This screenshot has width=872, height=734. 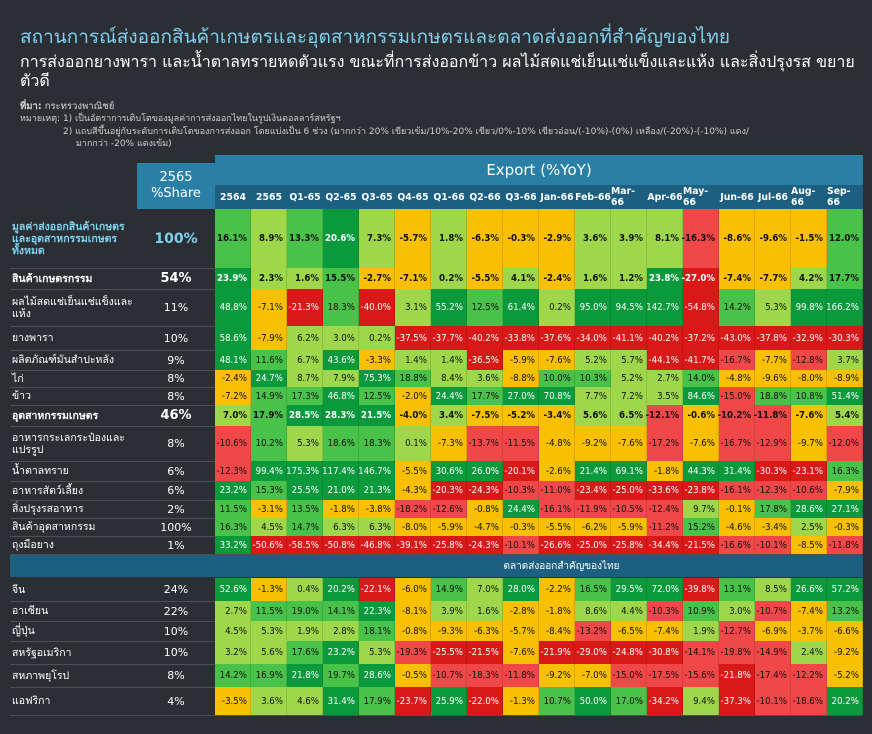 What do you see at coordinates (413, 360) in the screenshot?
I see `heatmap-cell: 1.4%` at bounding box center [413, 360].